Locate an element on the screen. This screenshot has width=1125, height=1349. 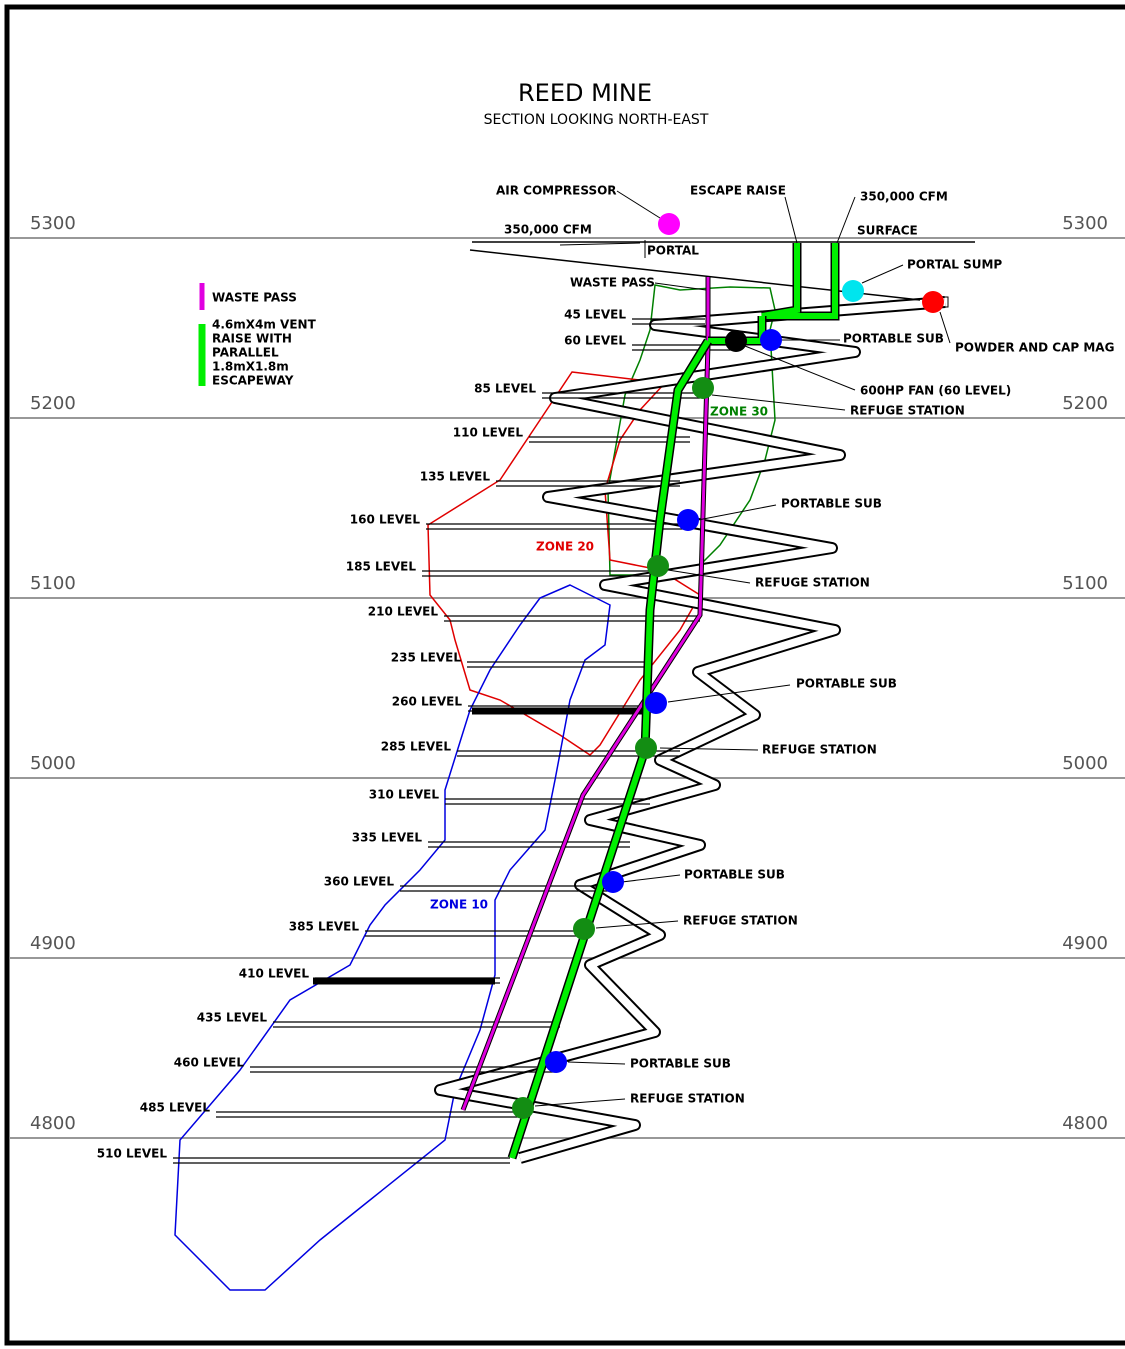
level-label: 460 LEVEL is located at coordinates (209, 1063).